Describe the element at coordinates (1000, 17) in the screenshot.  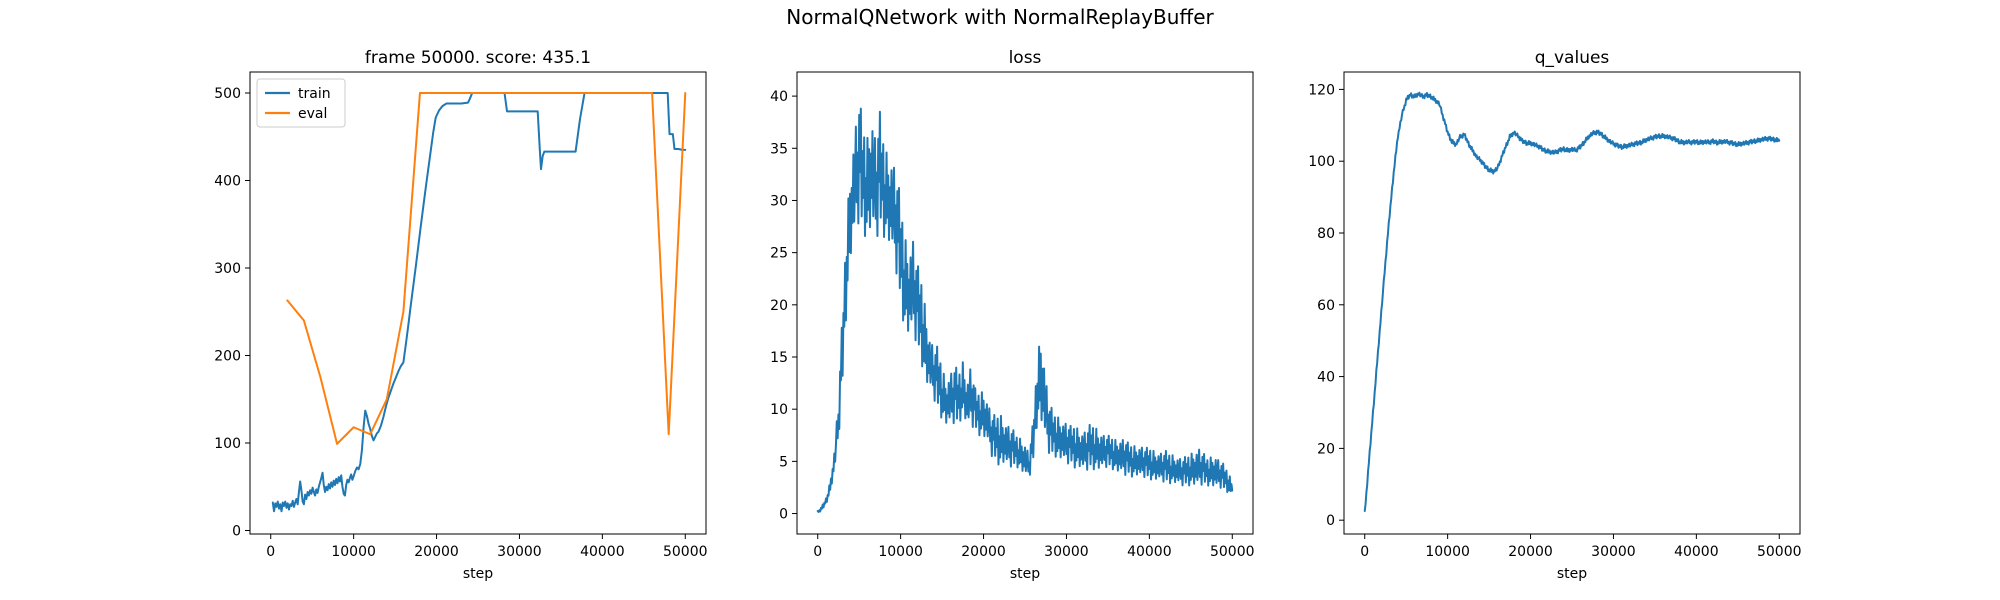
I see `figure-title: NormalQNetwork with NormalReplayBuffer` at that location.